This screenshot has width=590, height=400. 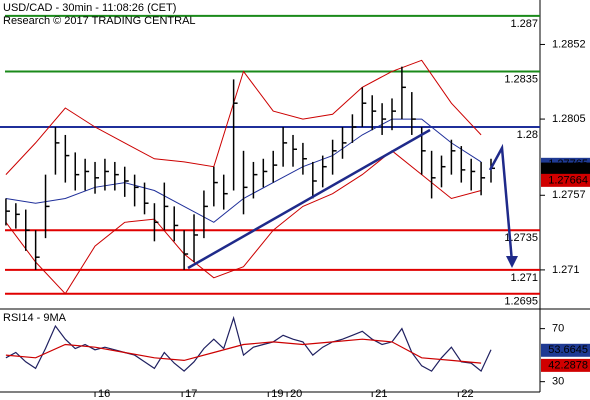 I want to click on level-label: 1.271, so click(x=524, y=278).